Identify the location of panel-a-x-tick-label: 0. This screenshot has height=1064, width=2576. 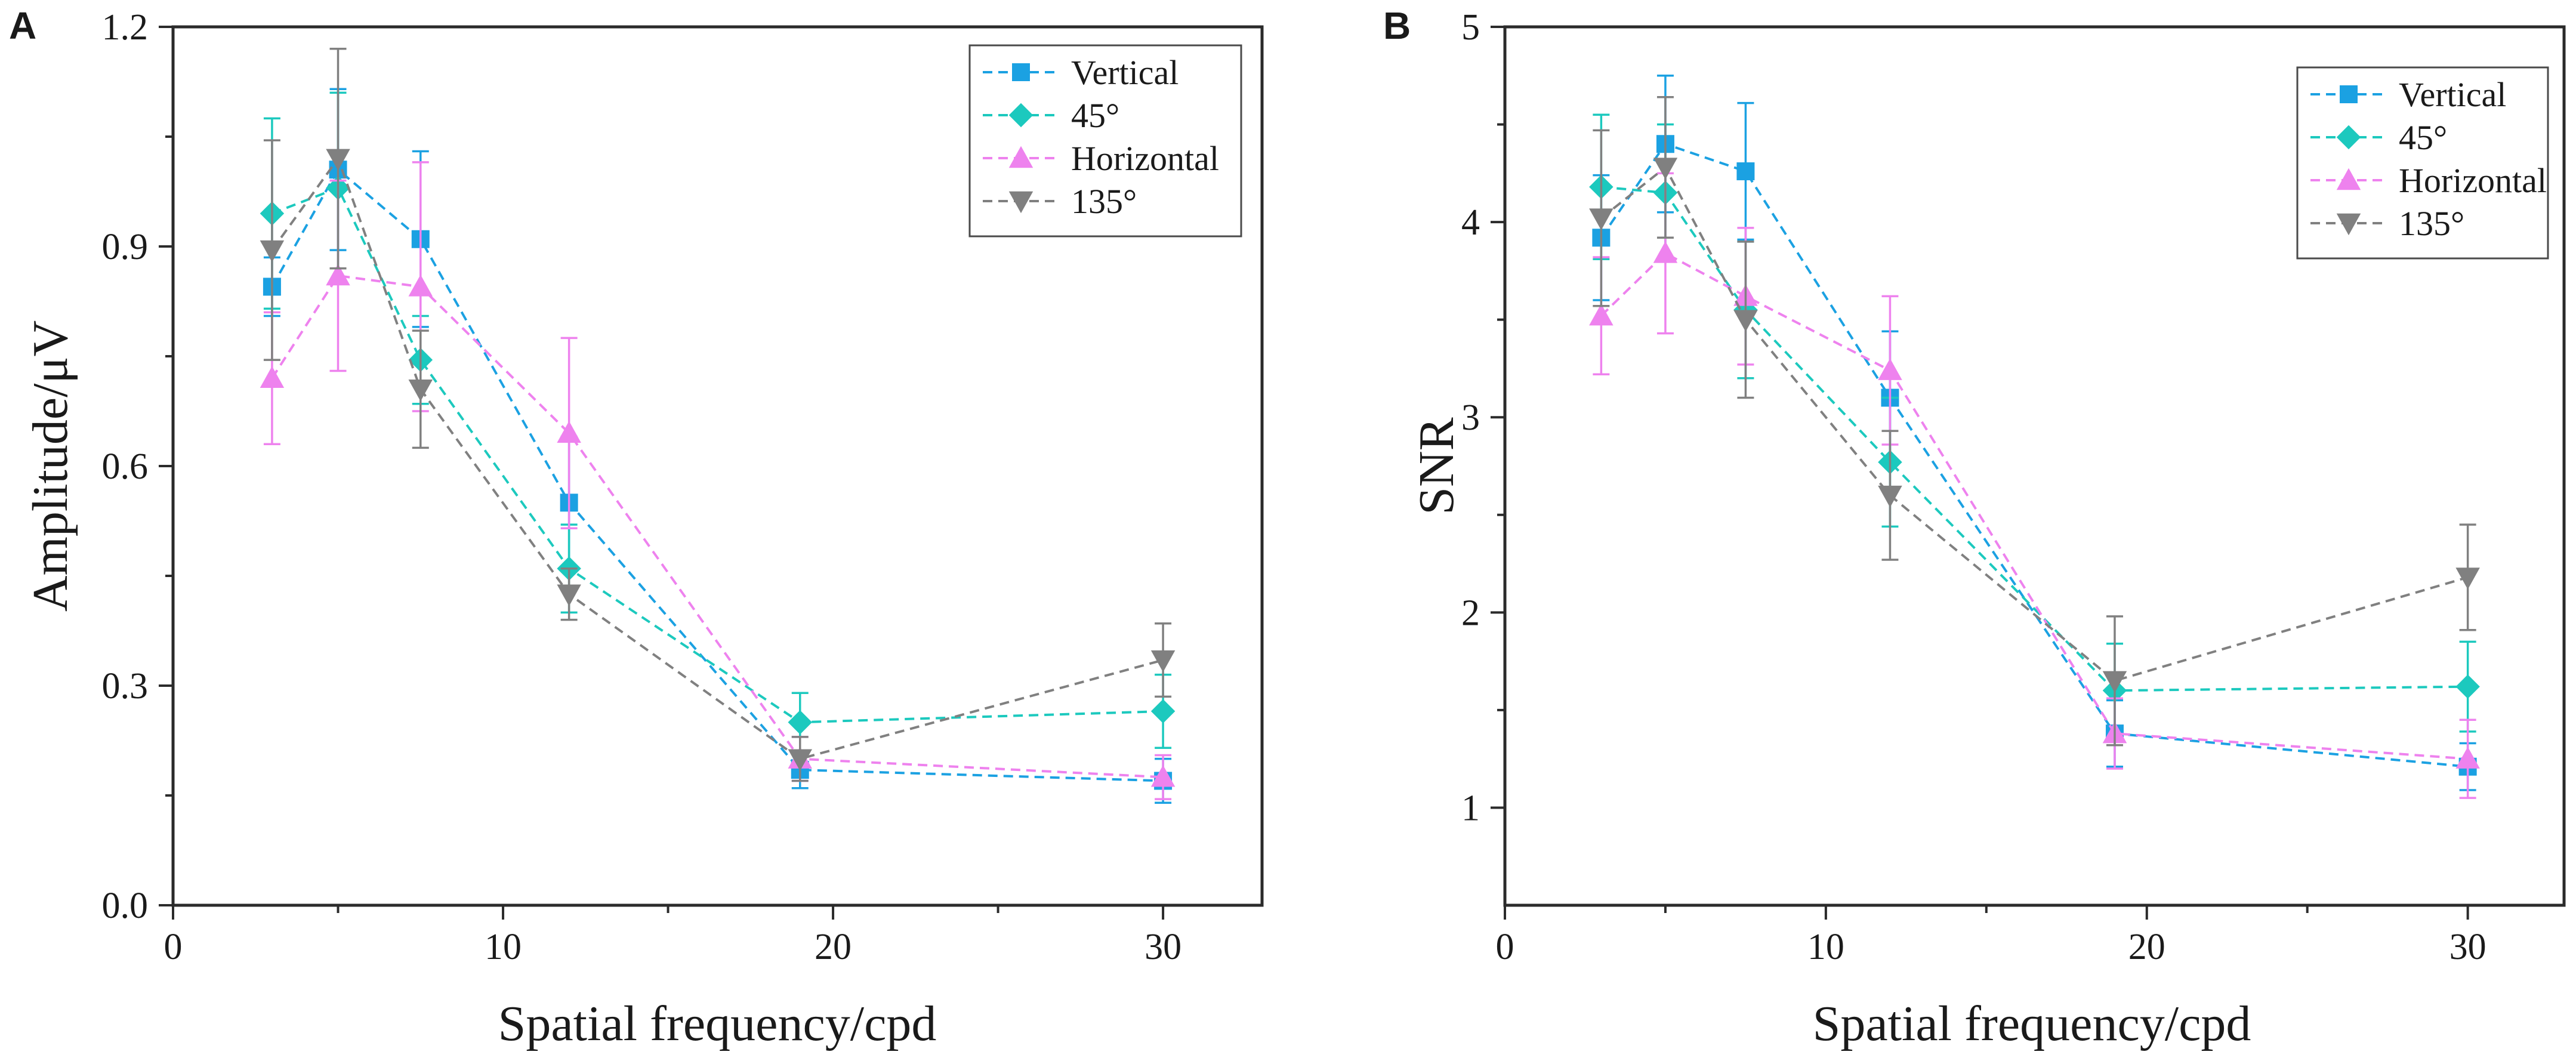
(174, 947).